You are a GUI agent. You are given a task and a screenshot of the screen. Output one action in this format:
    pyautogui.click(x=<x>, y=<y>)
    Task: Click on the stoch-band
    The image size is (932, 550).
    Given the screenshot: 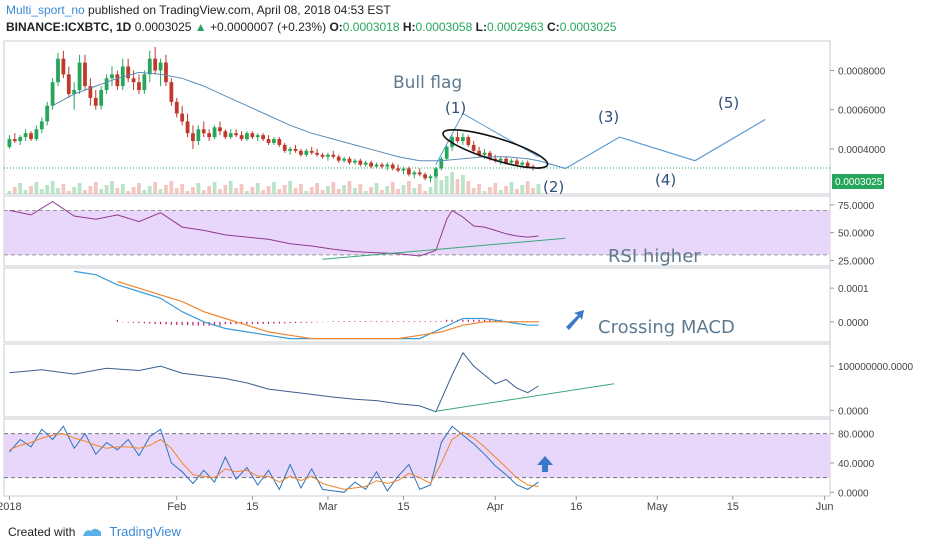 What is the action you would take?
    pyautogui.click(x=417, y=455)
    